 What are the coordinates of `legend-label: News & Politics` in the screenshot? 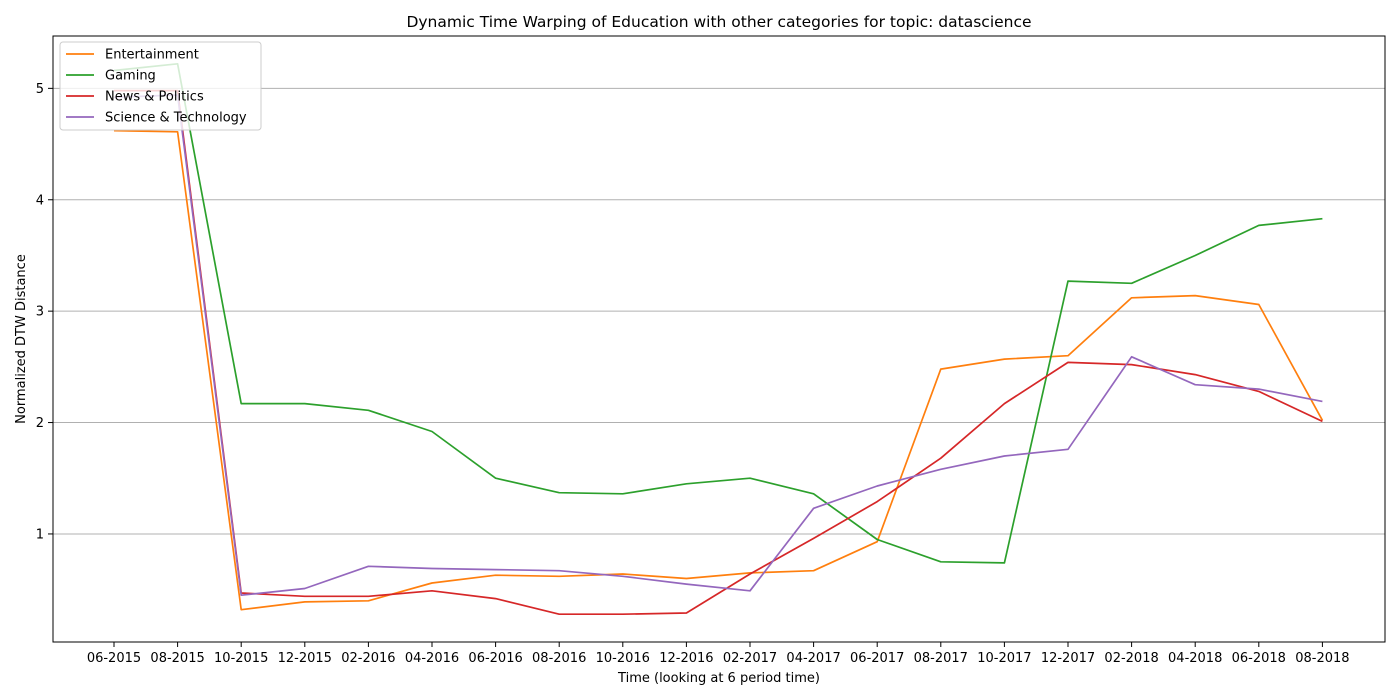 It's located at (154, 97).